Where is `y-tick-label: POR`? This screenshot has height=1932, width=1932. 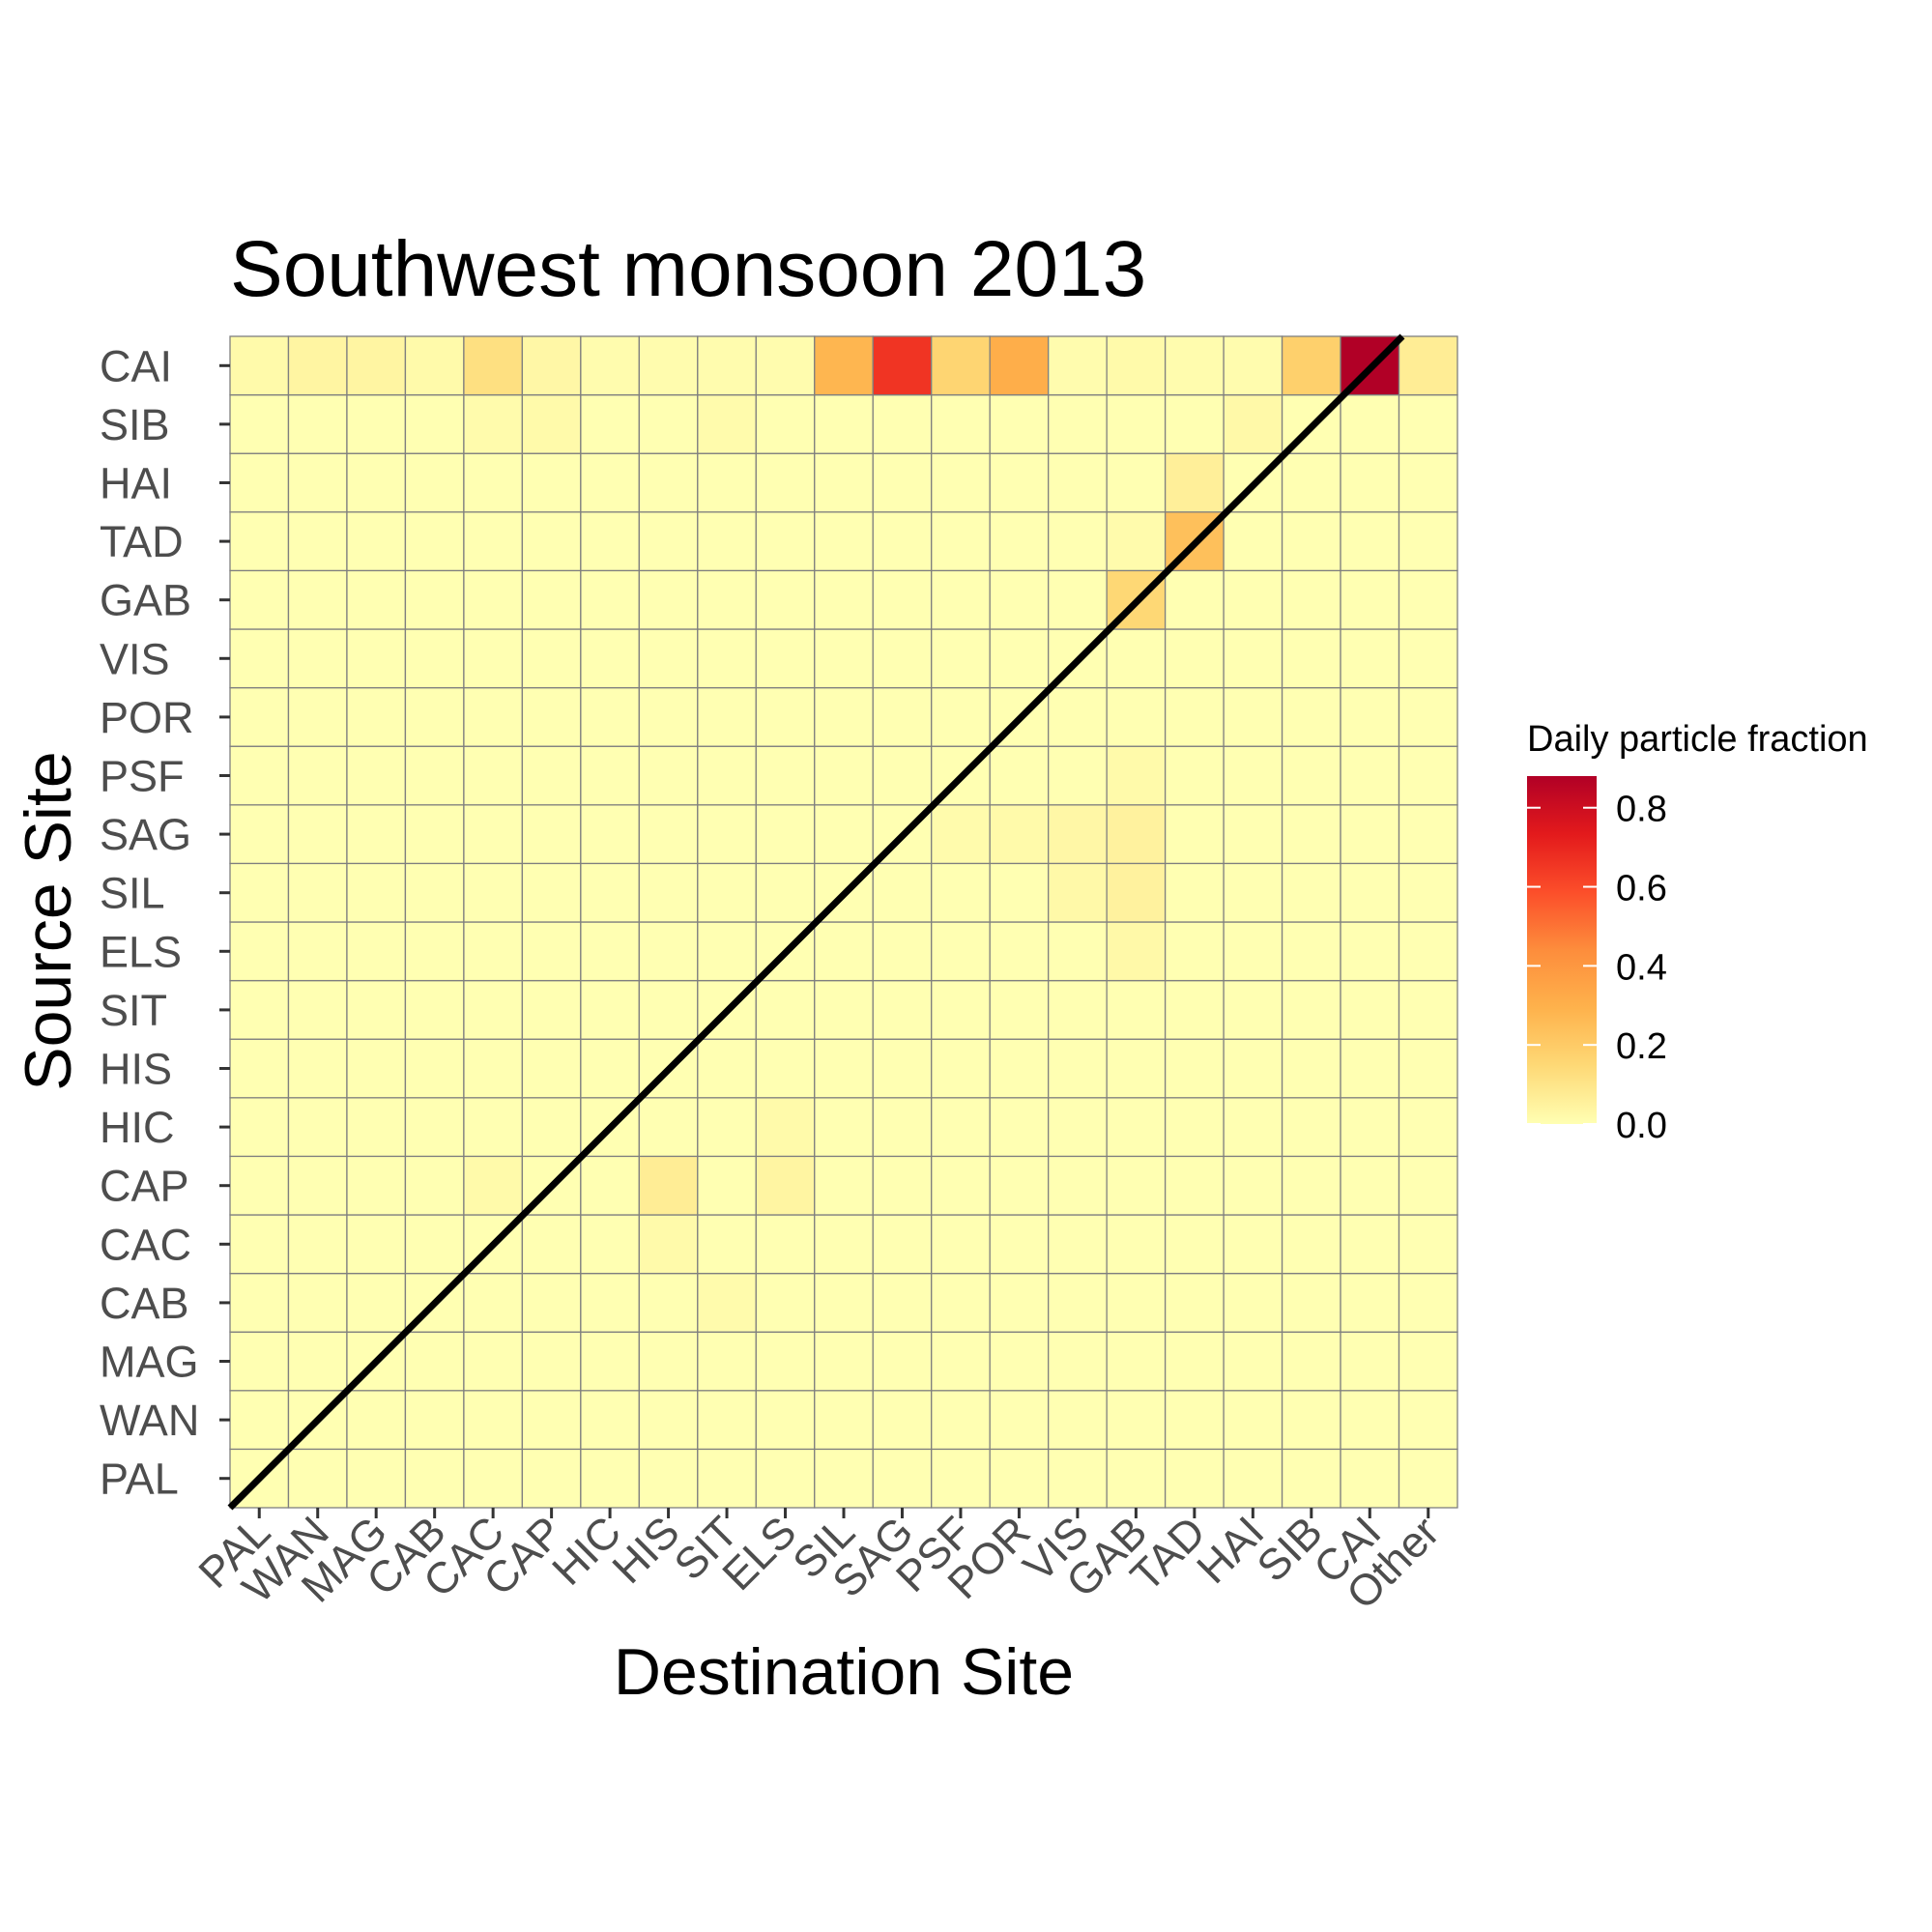 y-tick-label: POR is located at coordinates (147, 718).